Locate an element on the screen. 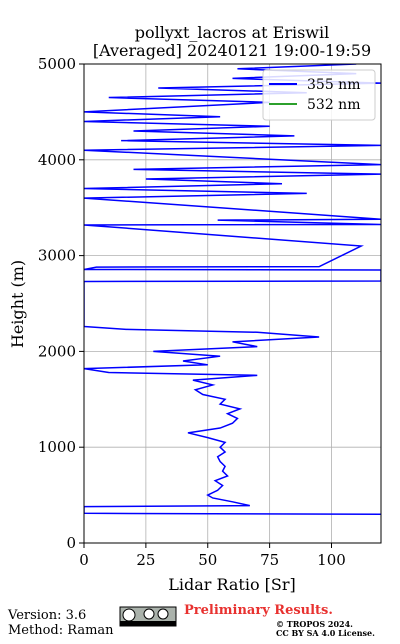 The height and width of the screenshot is (644, 400). y-tick-label: 0 is located at coordinates (71, 543).